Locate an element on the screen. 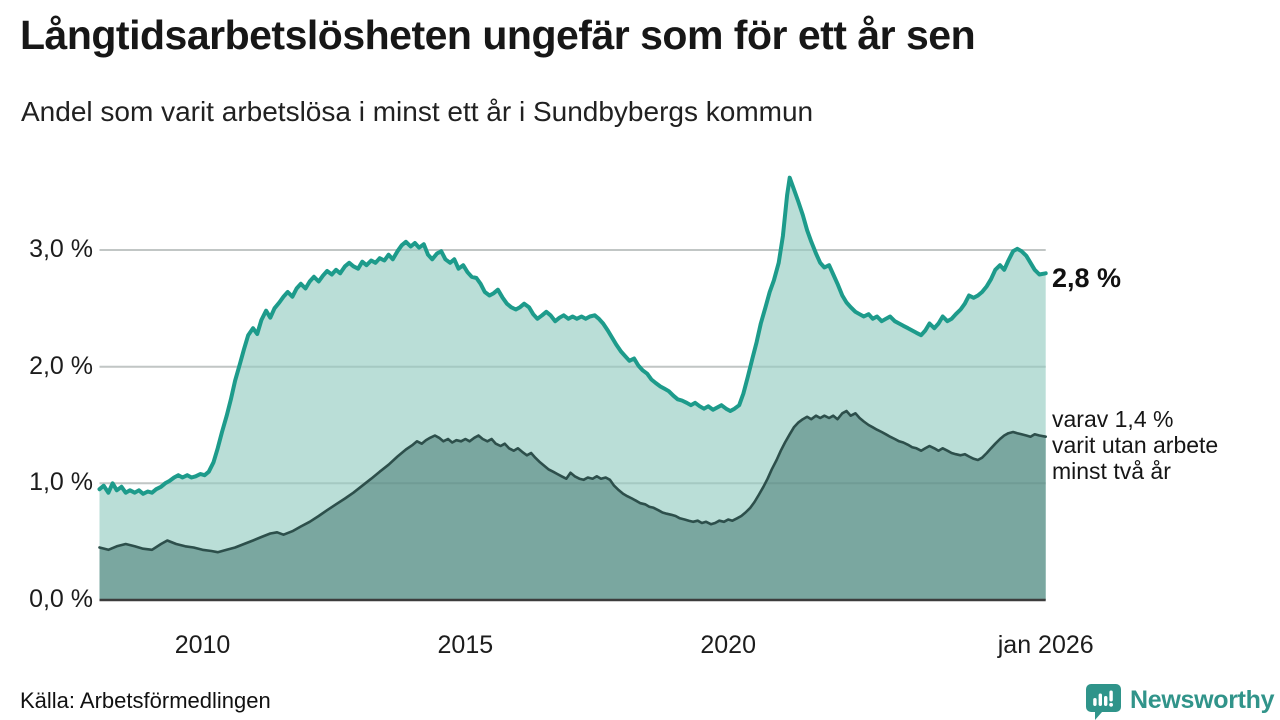  newsworthy-logo-icon is located at coordinates (1103, 702).